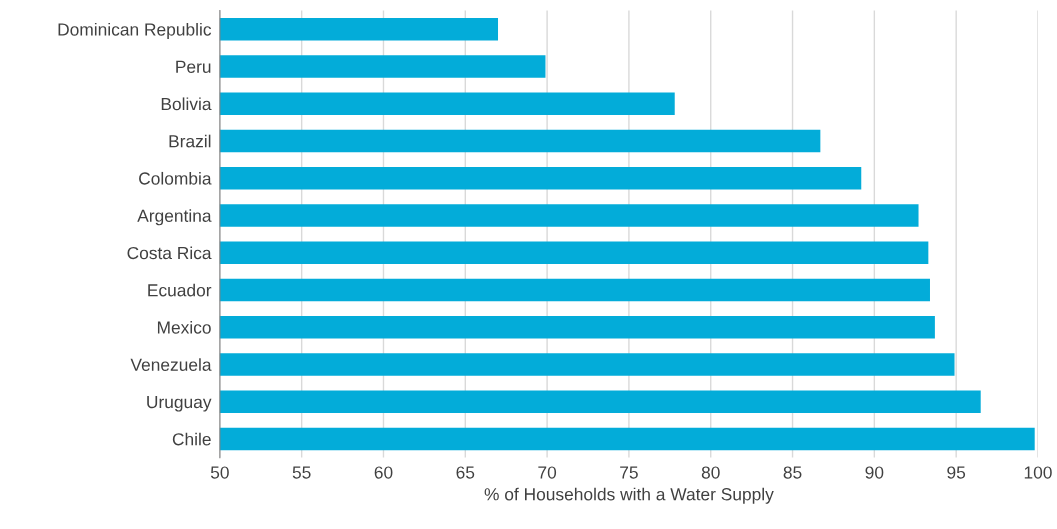  Describe the element at coordinates (191, 439) in the screenshot. I see `y-tick-label: Chile` at that location.